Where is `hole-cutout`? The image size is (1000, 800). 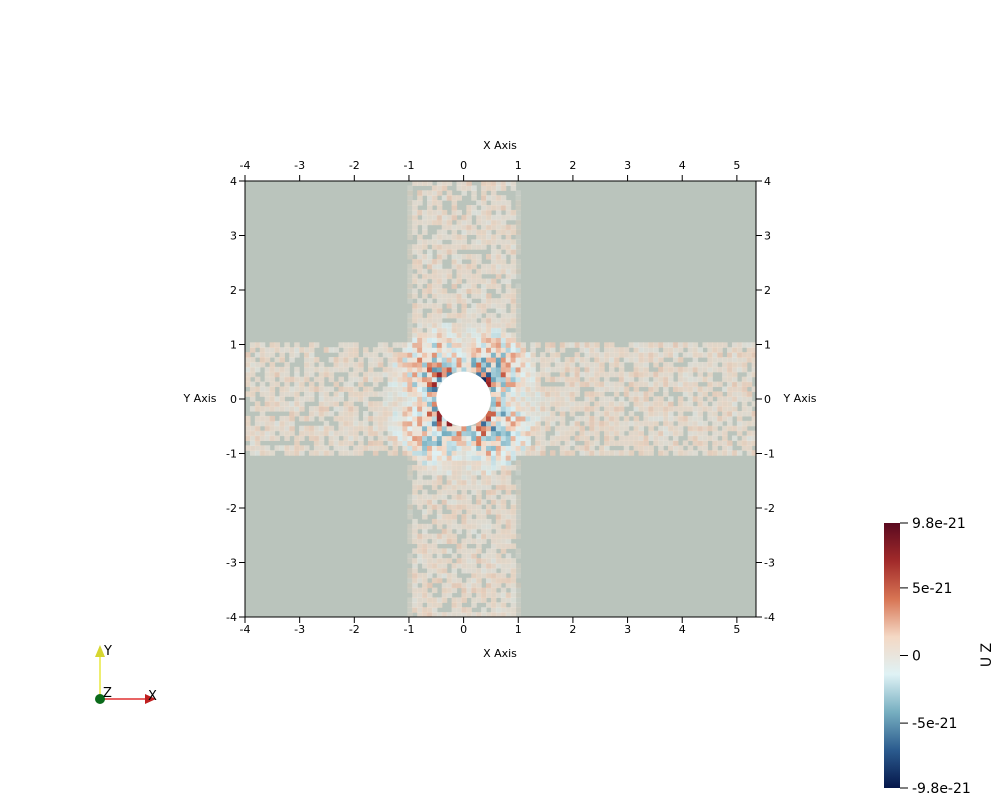 hole-cutout is located at coordinates (463, 399).